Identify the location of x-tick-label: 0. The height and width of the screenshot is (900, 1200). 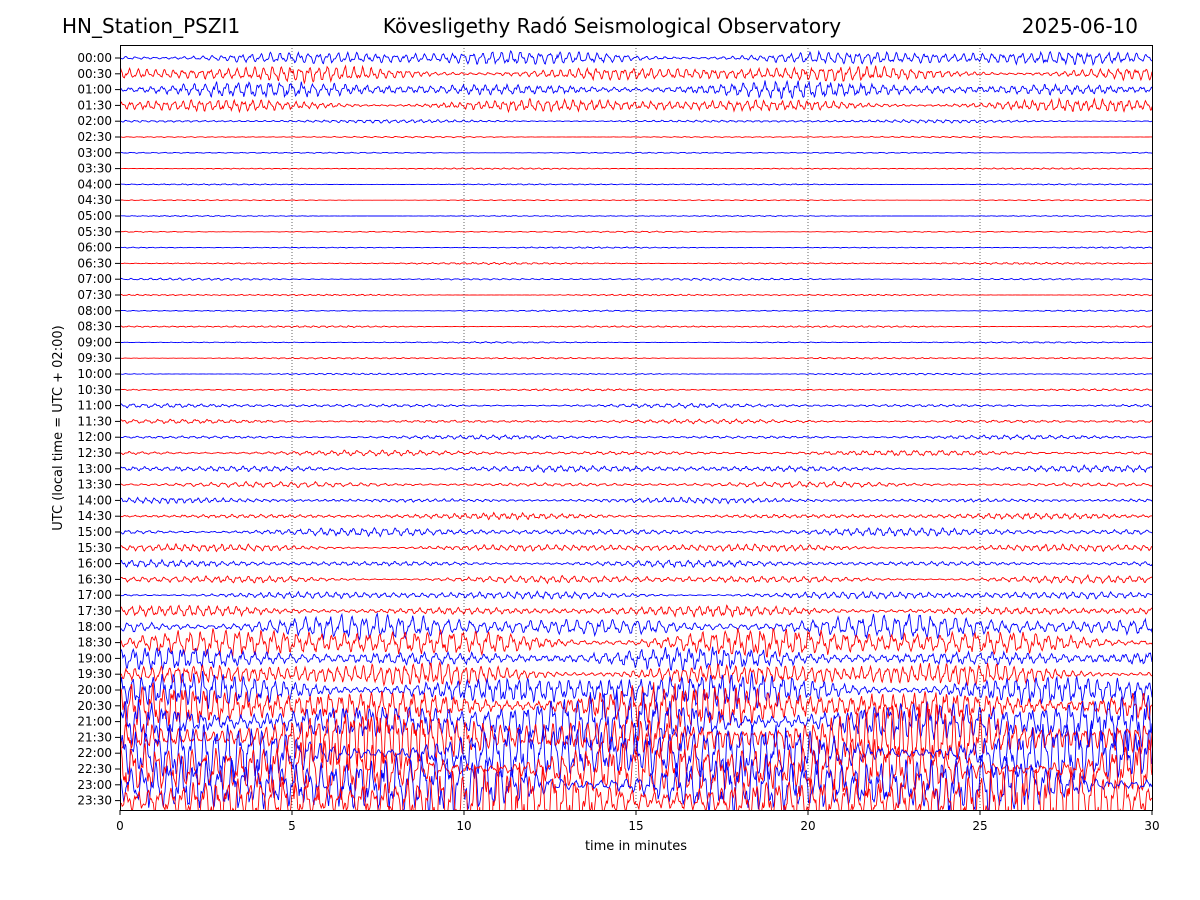
(120, 826).